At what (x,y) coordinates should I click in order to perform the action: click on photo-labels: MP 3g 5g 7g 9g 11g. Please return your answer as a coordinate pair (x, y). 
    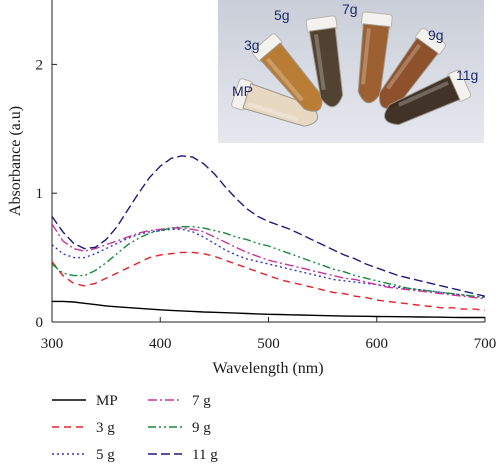
    Looking at the image, I should click on (355, 50).